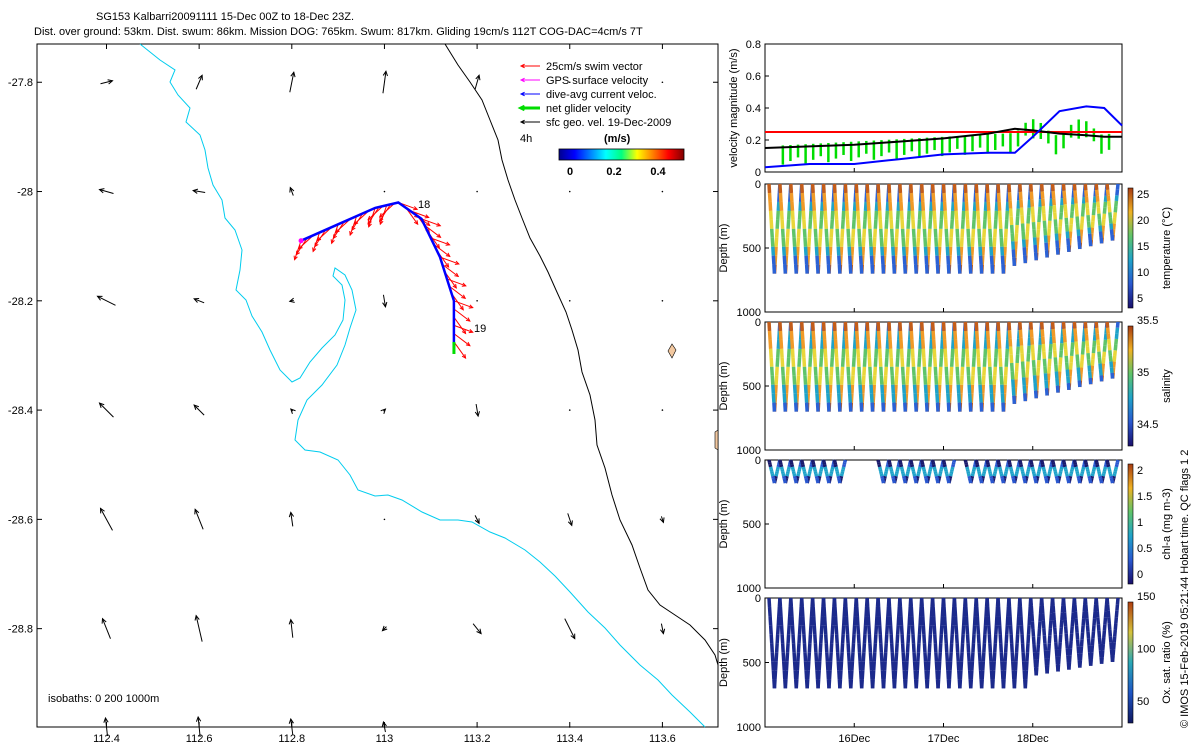 The image size is (1200, 750). What do you see at coordinates (749, 313) in the screenshot?
I see `temperature-ytick-label: 1000` at bounding box center [749, 313].